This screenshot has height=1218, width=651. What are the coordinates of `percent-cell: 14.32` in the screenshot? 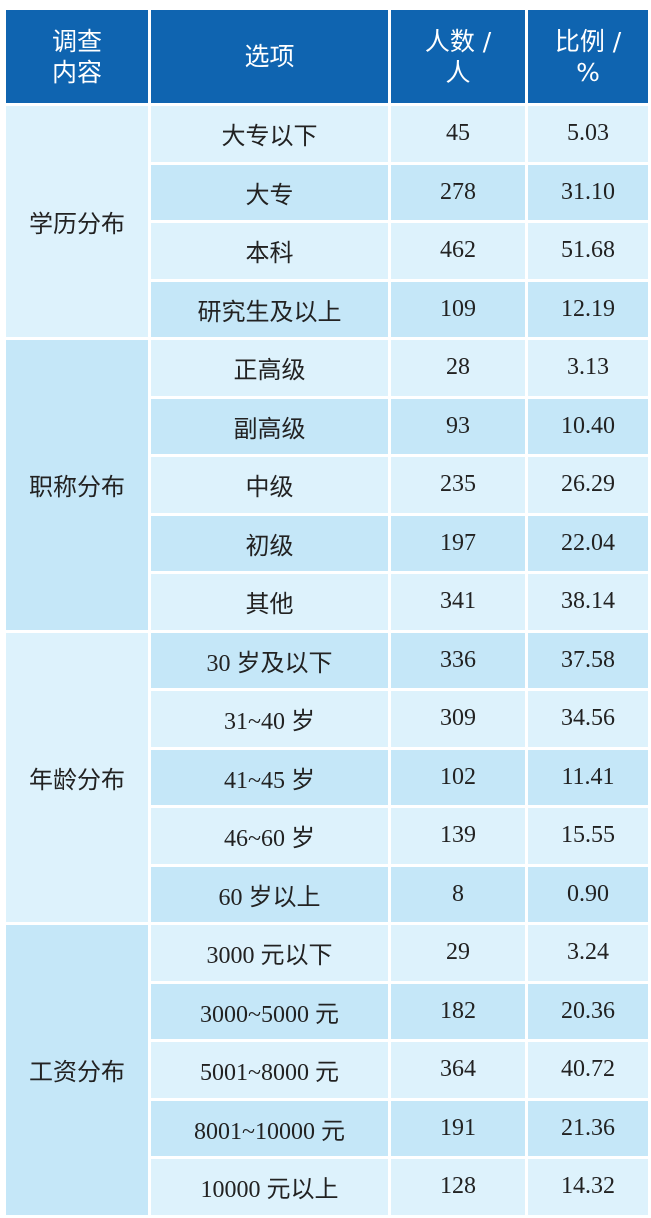 It's located at (588, 1187).